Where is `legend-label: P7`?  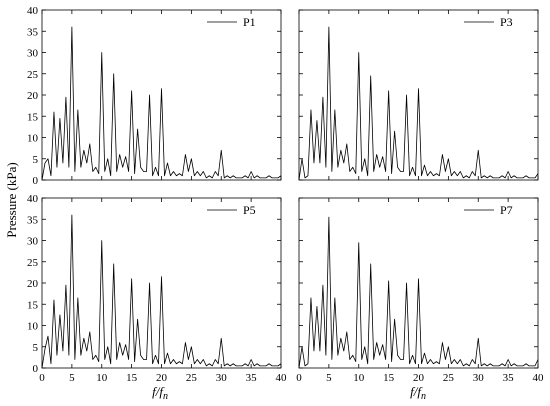
legend-label: P7 is located at coordinates (506, 210).